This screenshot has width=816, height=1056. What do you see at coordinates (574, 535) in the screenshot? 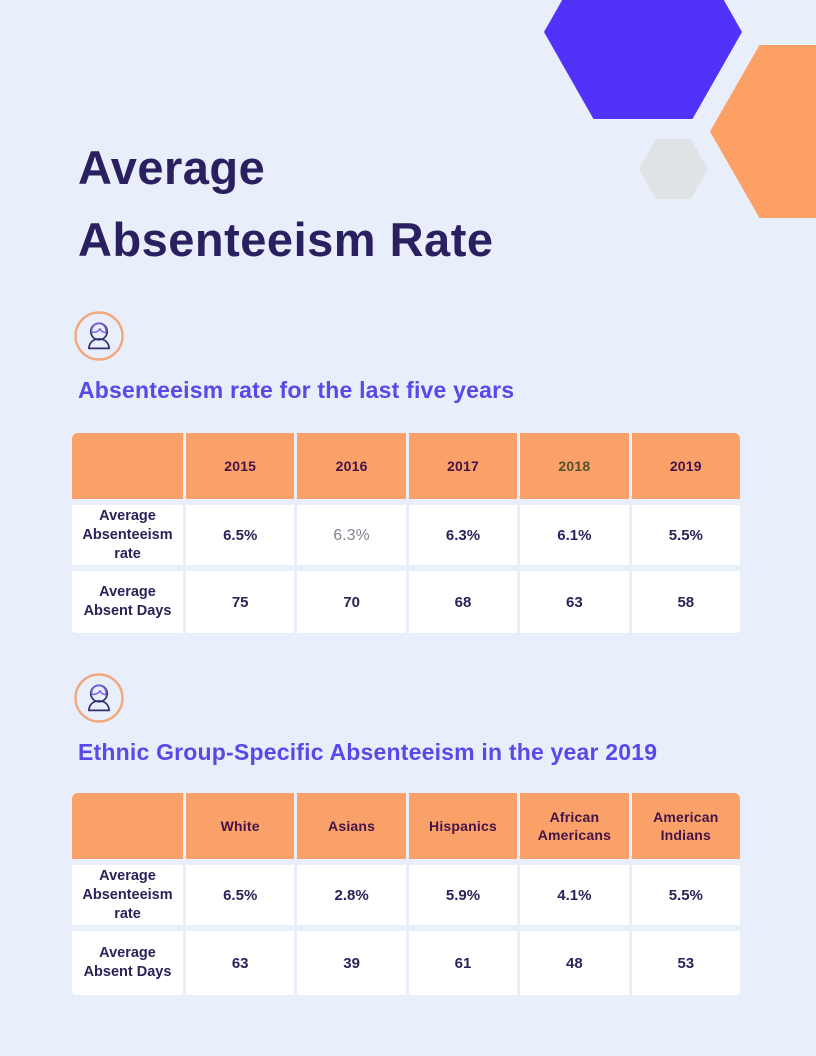
I see `value-2018-rate: 6.1%` at bounding box center [574, 535].